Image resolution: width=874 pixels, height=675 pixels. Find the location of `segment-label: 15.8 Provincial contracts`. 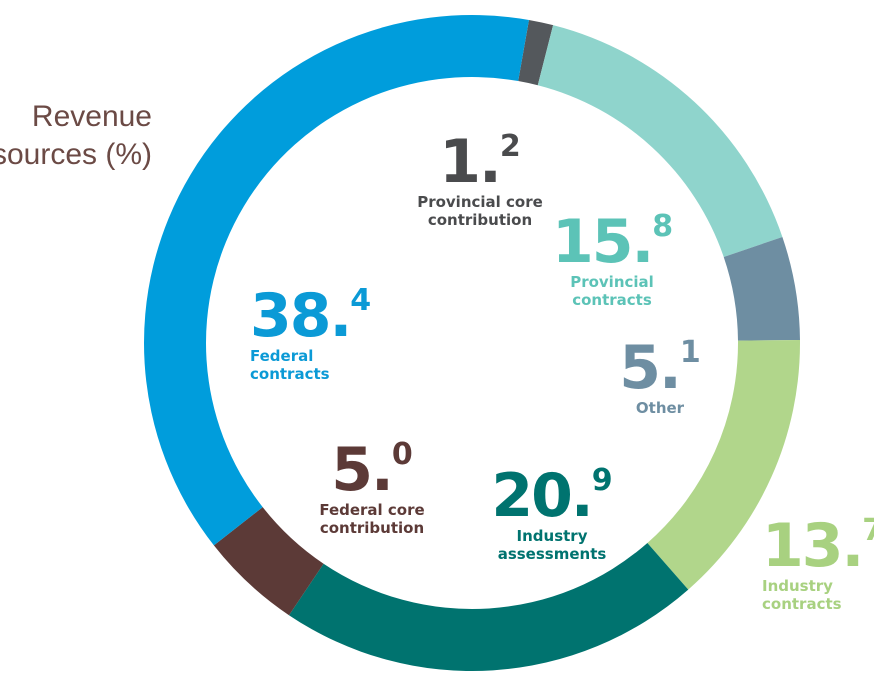

segment-label: 15.8 Provincial contracts is located at coordinates (613, 252).